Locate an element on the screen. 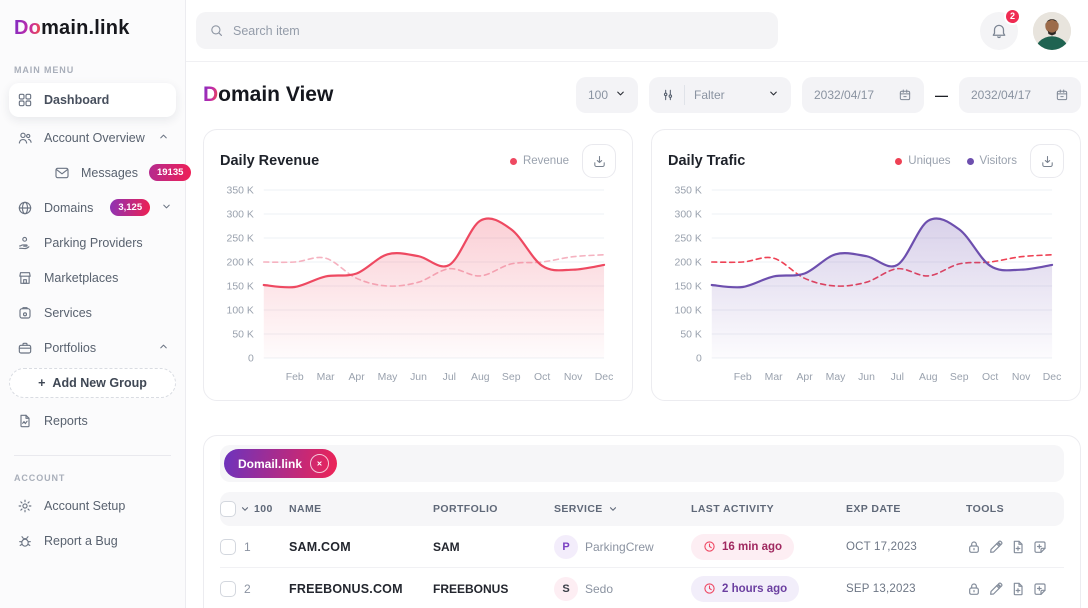 The width and height of the screenshot is (1088, 608). notifications-button: 2 is located at coordinates (1000, 28).